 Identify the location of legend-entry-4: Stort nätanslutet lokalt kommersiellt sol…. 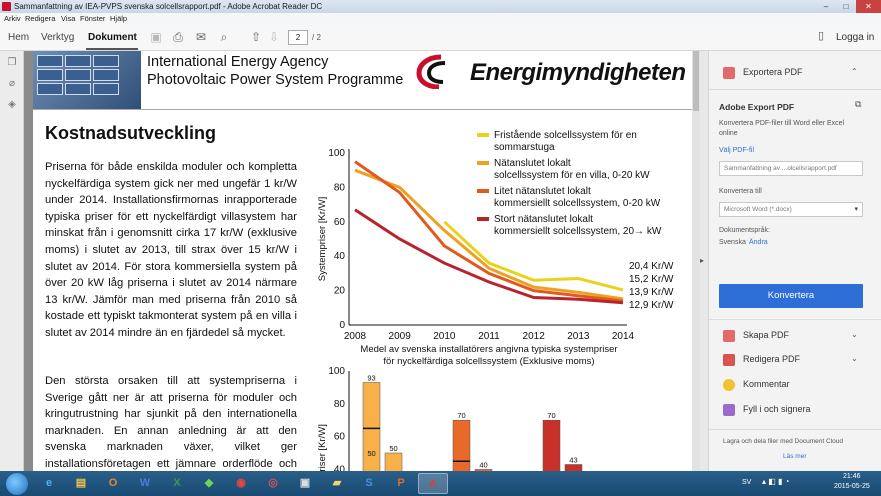
(578, 225).